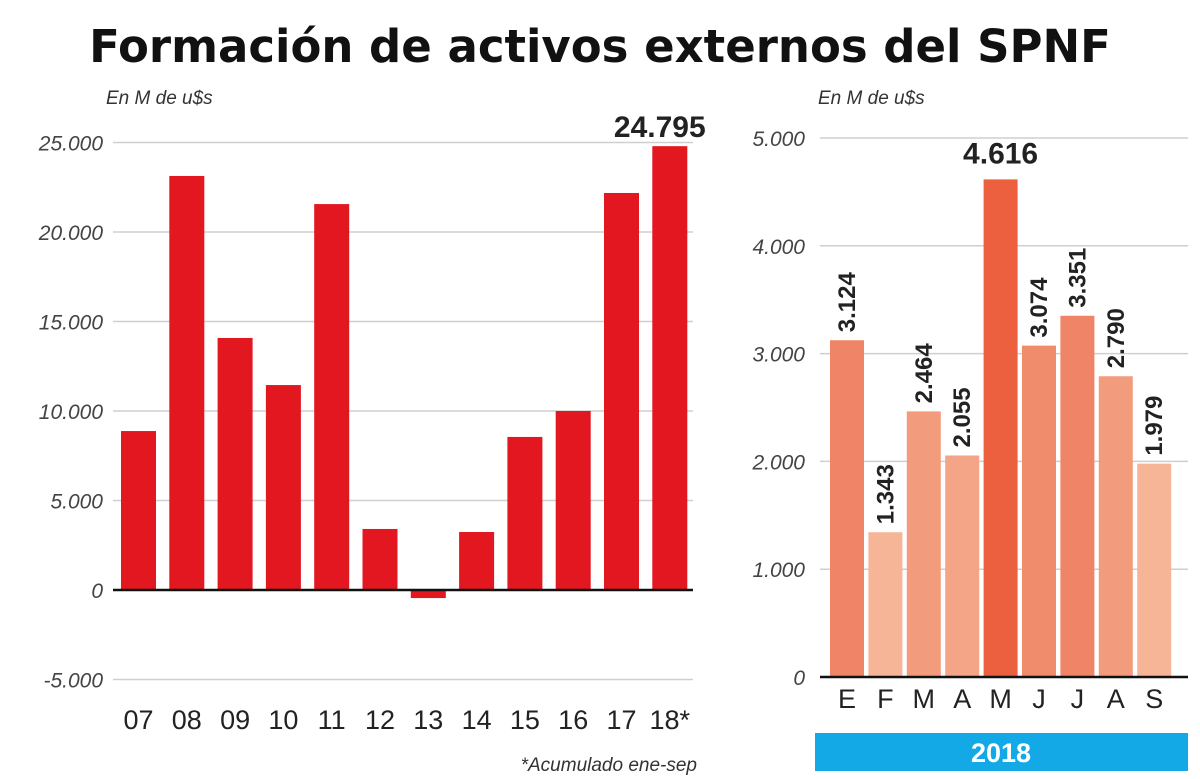 This screenshot has height=779, width=1200. What do you see at coordinates (847, 699) in the screenshot?
I see `x-tick-label: E` at bounding box center [847, 699].